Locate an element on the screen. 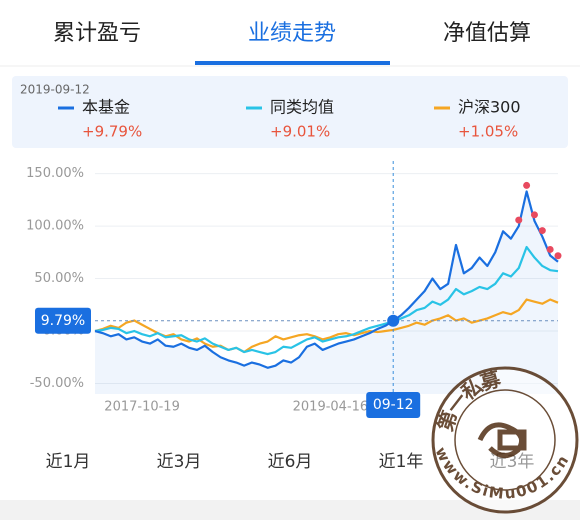 The height and width of the screenshot is (520, 580). watermark-ring is located at coordinates (505, 440).